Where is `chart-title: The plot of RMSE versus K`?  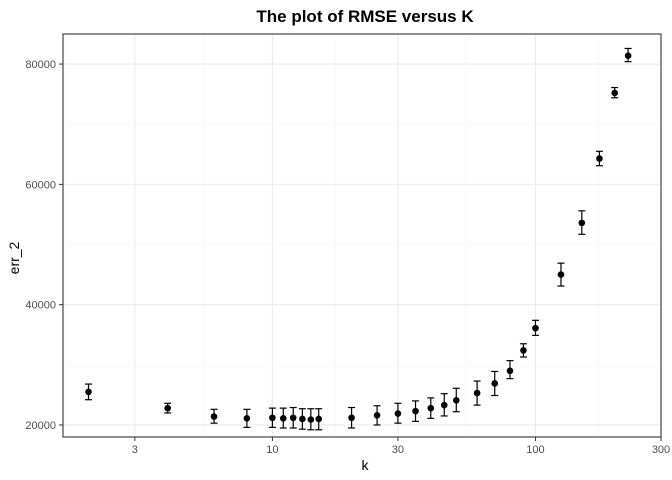 chart-title: The plot of RMSE versus K is located at coordinates (365, 16).